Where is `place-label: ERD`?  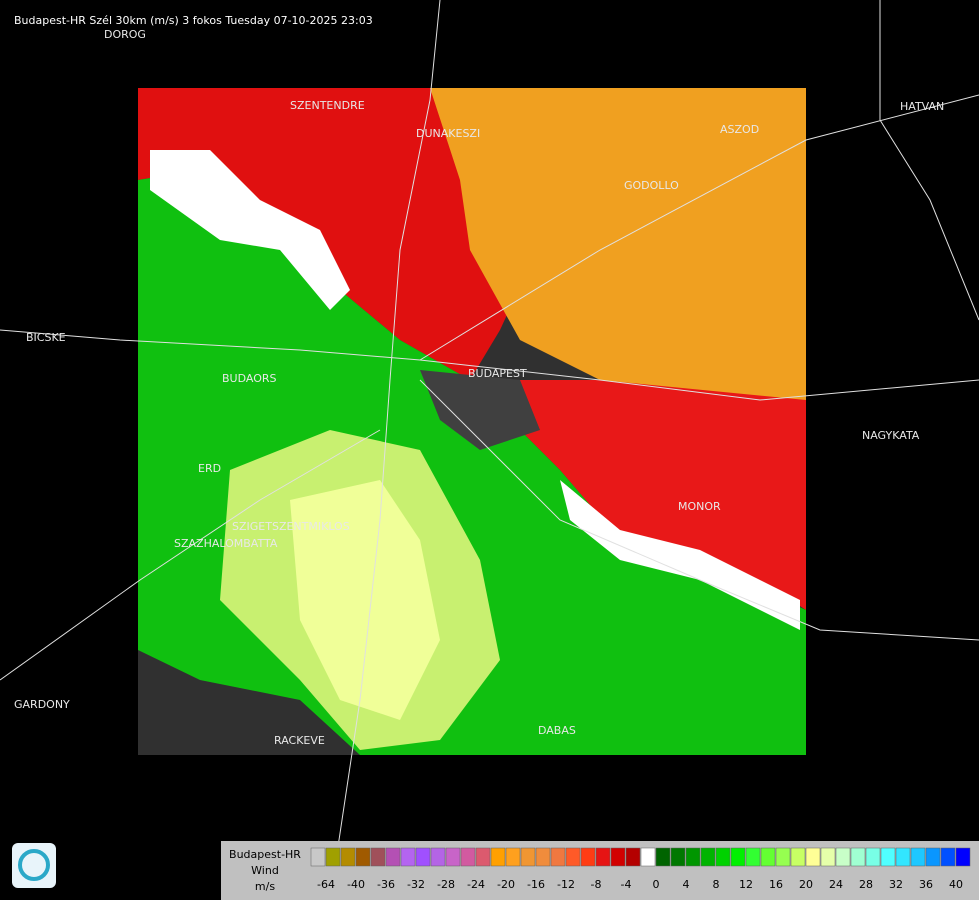 place-label: ERD is located at coordinates (209, 468).